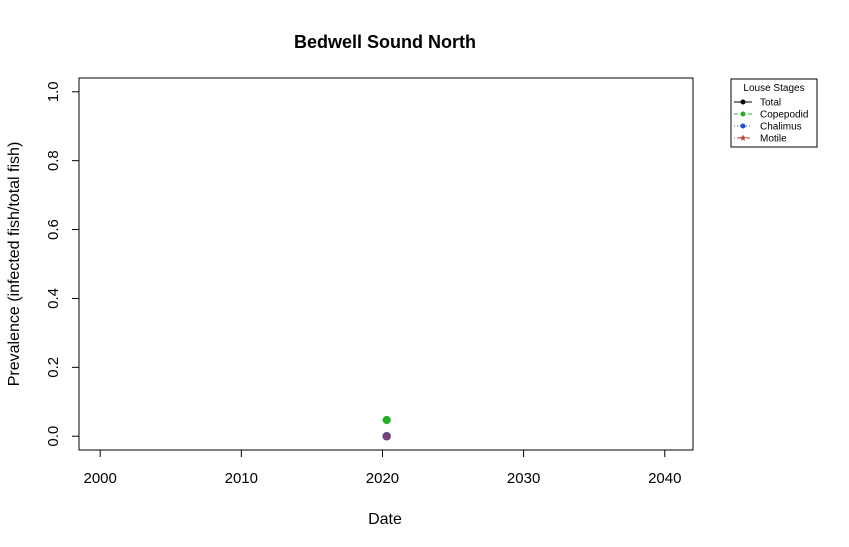 This screenshot has height=547, width=849. I want to click on y-tick-label: 0.2, so click(53, 367).